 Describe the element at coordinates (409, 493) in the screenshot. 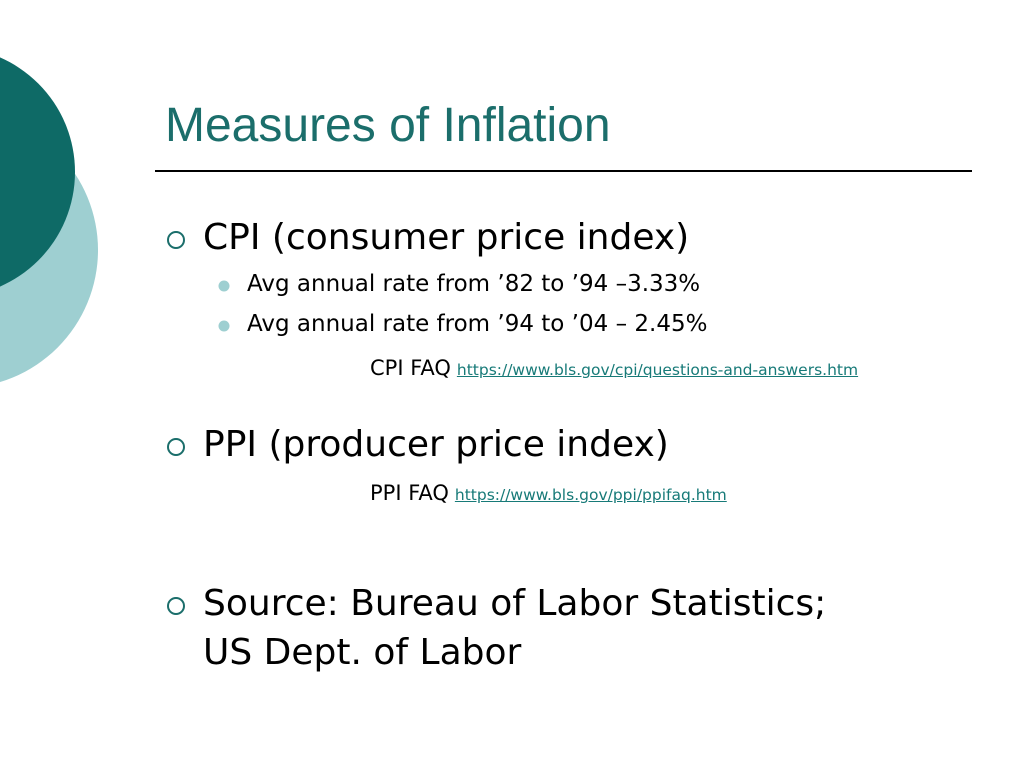

I see `faq-label: PPI FAQ` at that location.